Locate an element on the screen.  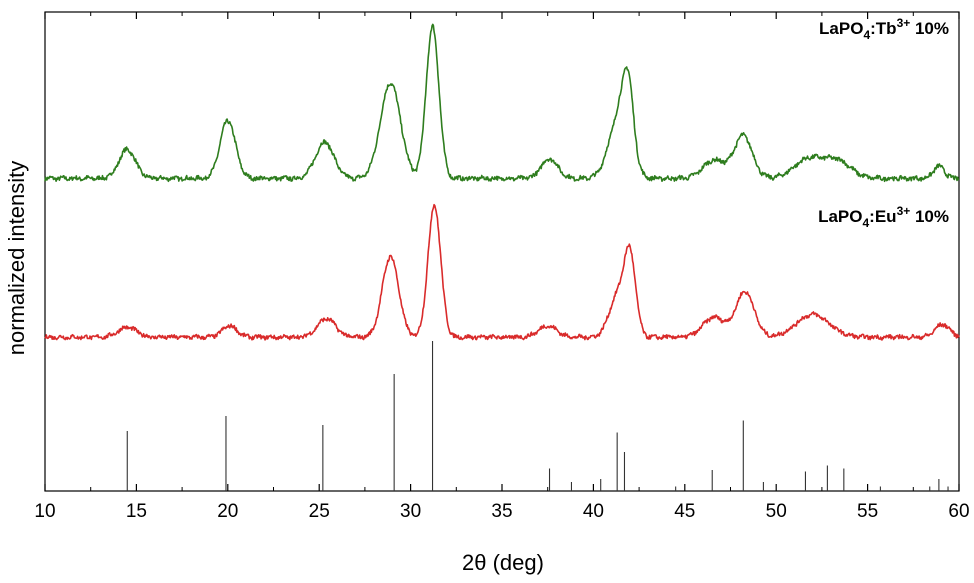
x-tick-label: 55 is located at coordinates (867, 511).